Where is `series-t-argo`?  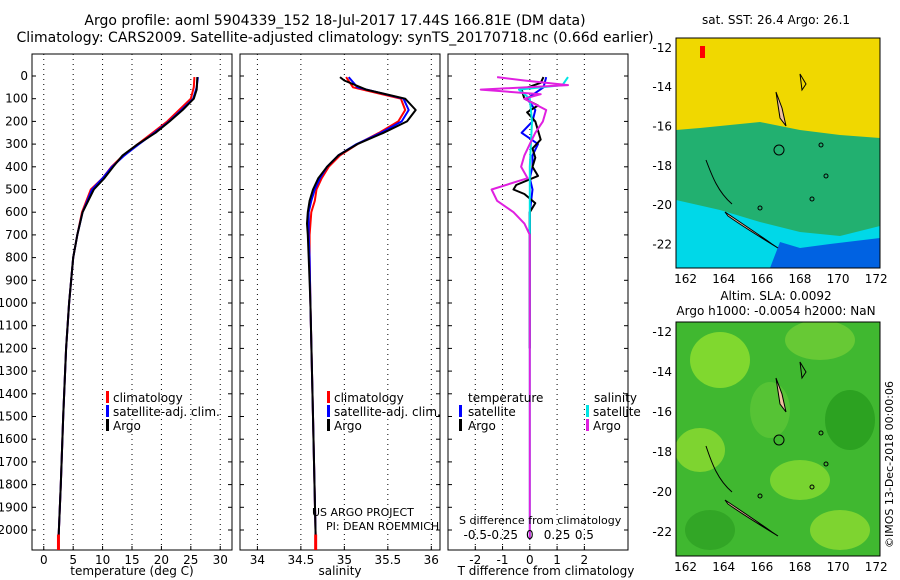
series-t-argo is located at coordinates (528, 212).